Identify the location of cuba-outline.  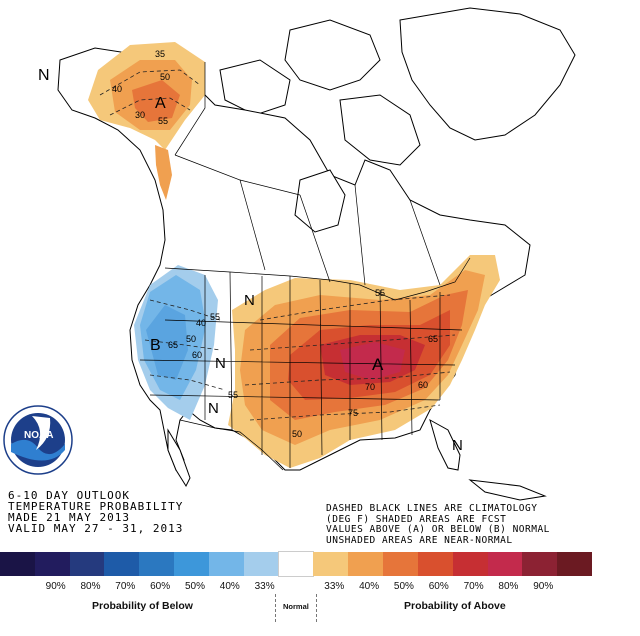
(507, 490).